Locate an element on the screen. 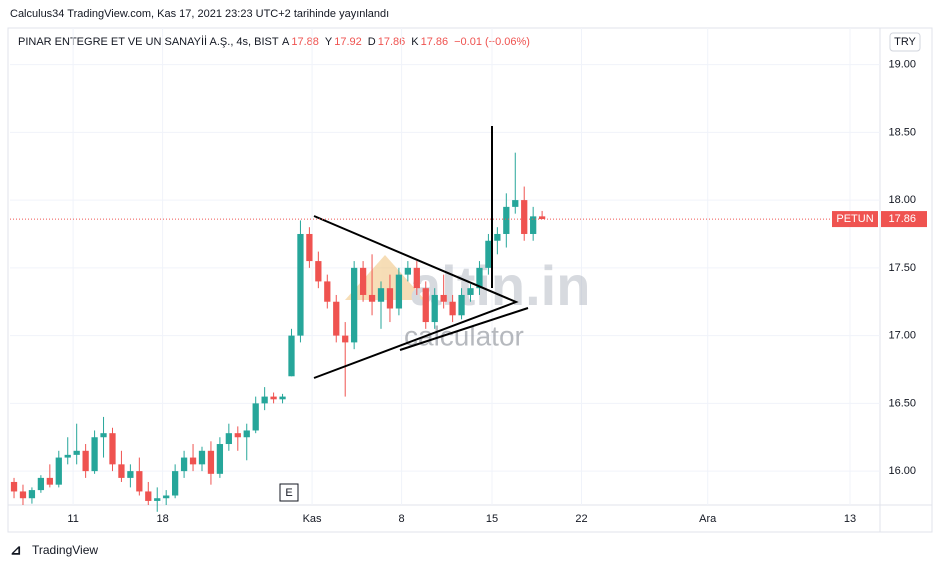  x-tick-label: Ara is located at coordinates (708, 519).